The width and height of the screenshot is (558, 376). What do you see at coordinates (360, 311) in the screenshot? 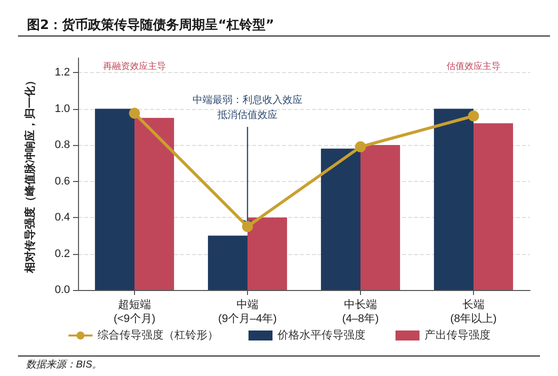
I see `x-tick-label: 中长端 (4–8年)` at bounding box center [360, 311].